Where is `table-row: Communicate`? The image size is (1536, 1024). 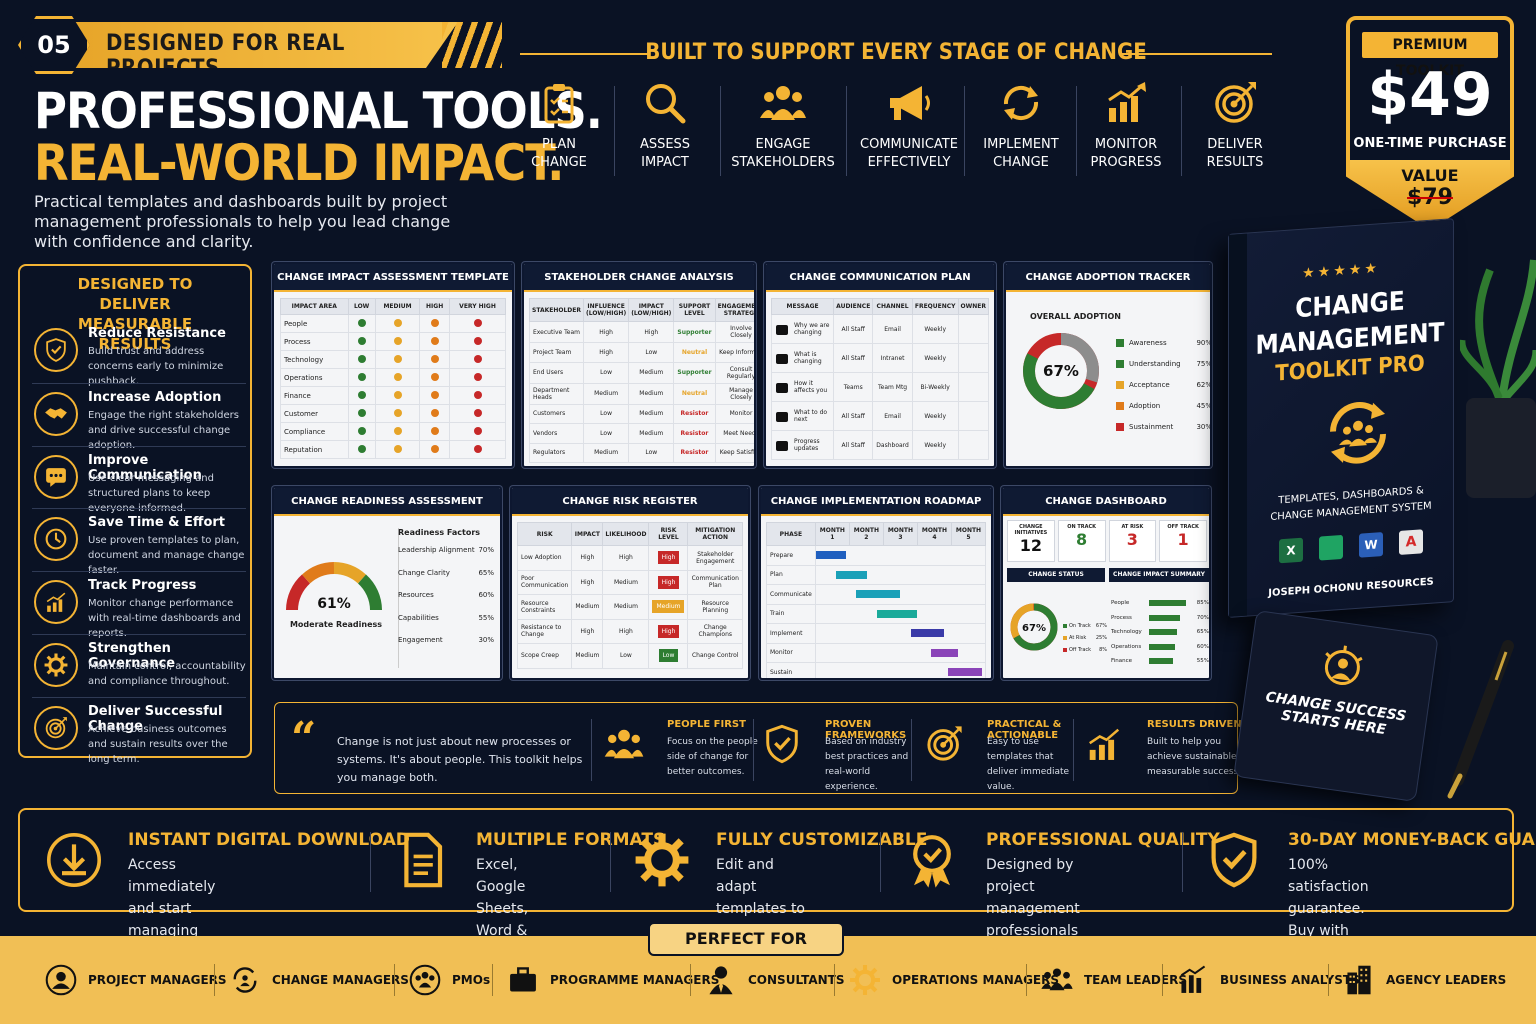 table-row: Communicate is located at coordinates (876, 594).